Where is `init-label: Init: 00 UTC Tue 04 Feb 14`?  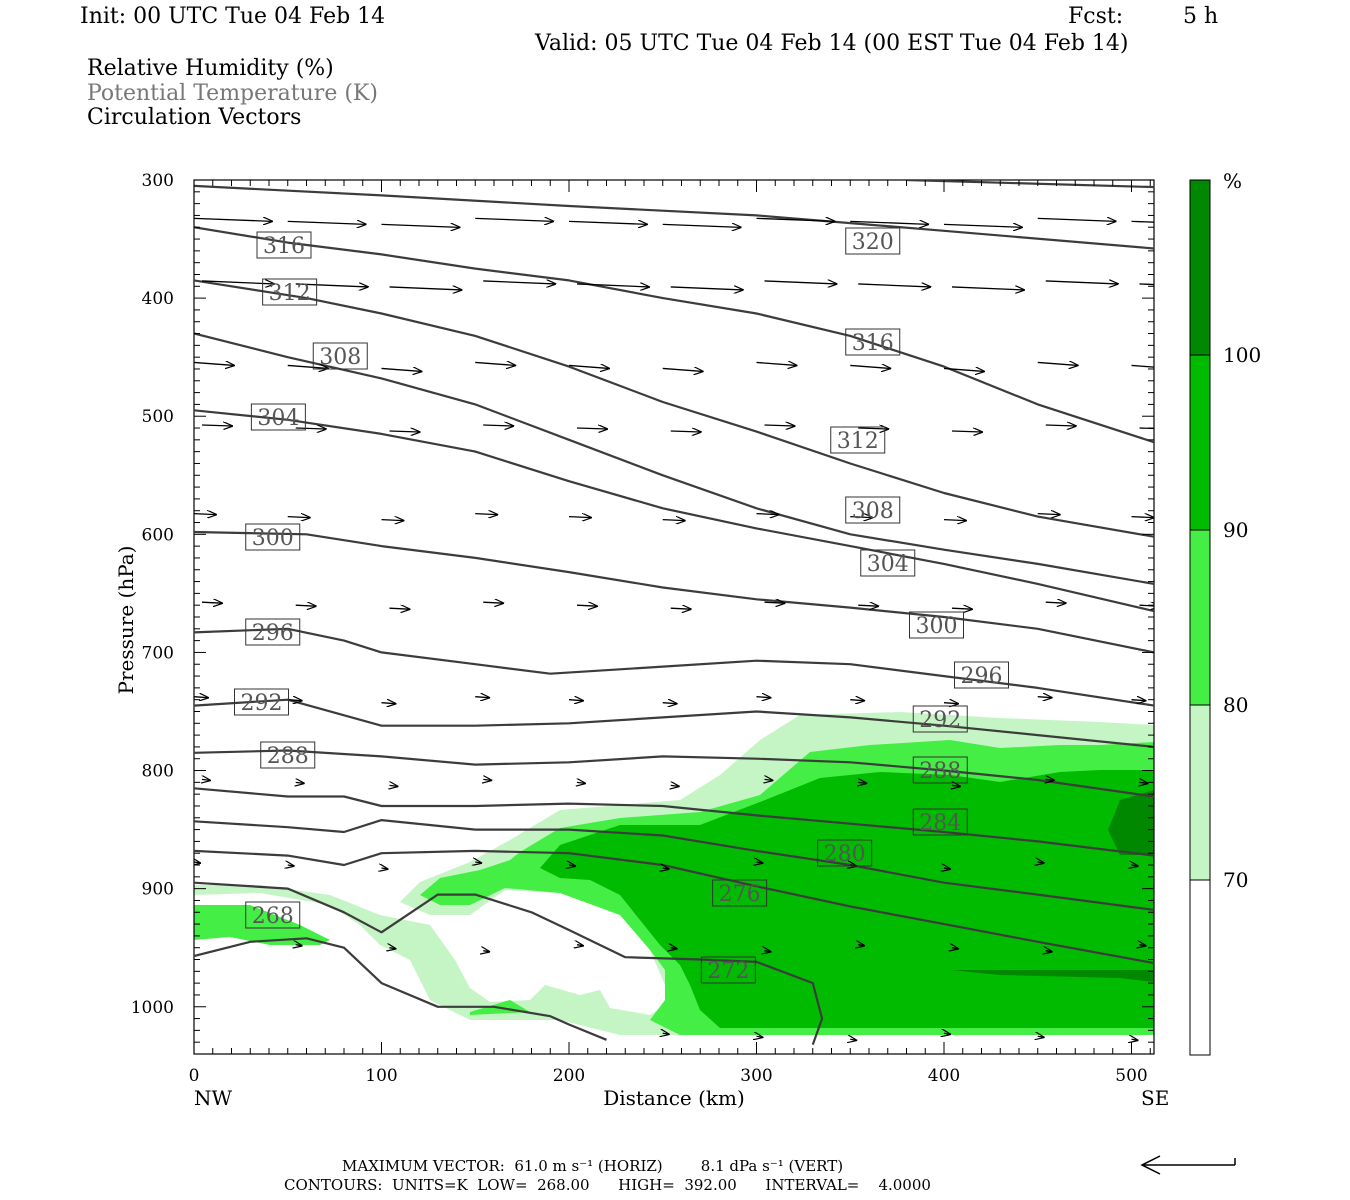
init-label: Init: 00 UTC Tue 04 Feb 14 is located at coordinates (233, 16).